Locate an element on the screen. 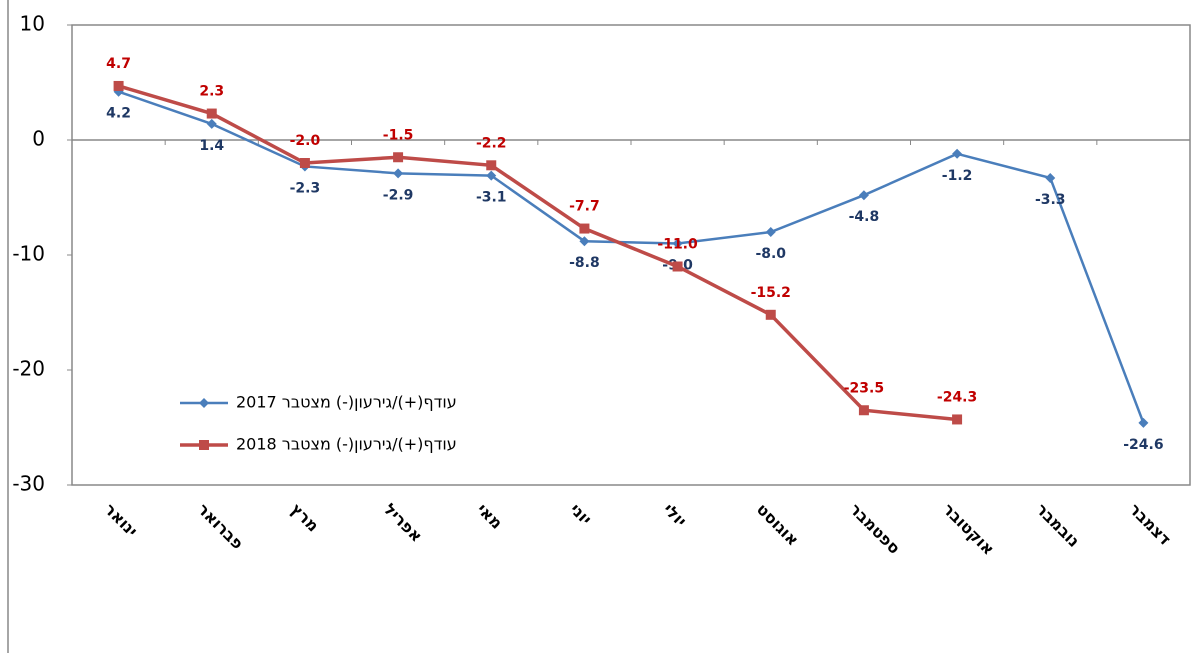  data-label: -24.3 is located at coordinates (957, 397).